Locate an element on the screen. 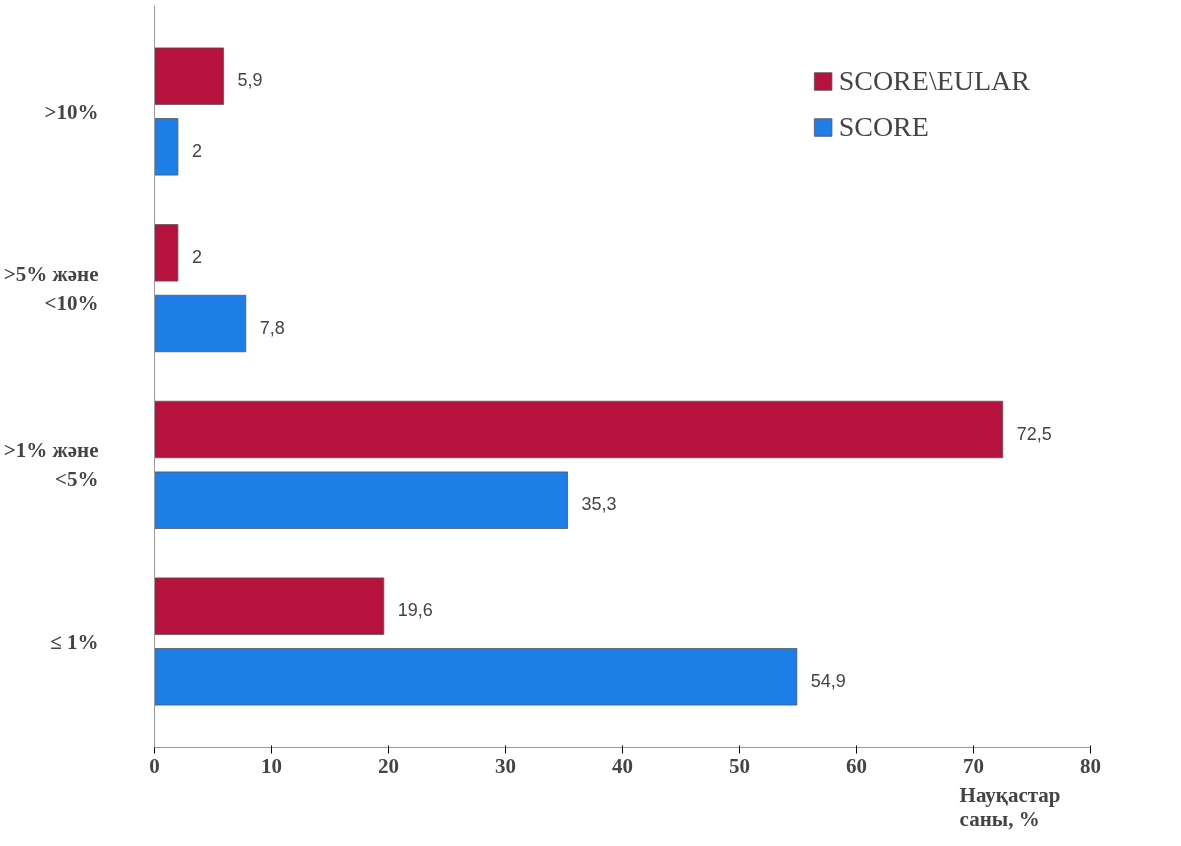 This screenshot has width=1181, height=846. x-tick-label: 70 is located at coordinates (973, 765).